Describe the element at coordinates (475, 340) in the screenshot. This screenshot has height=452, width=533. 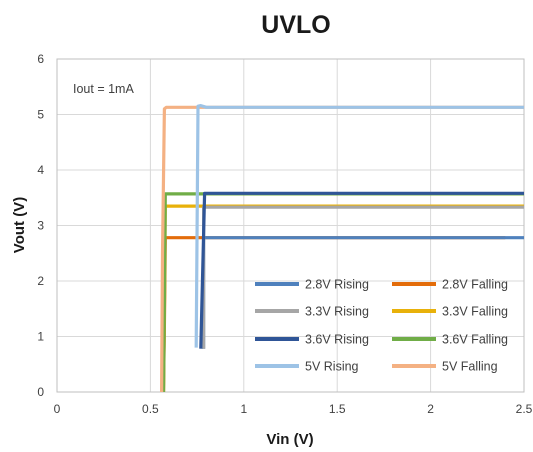
I see `legend-label: 3.6V Falling` at that location.